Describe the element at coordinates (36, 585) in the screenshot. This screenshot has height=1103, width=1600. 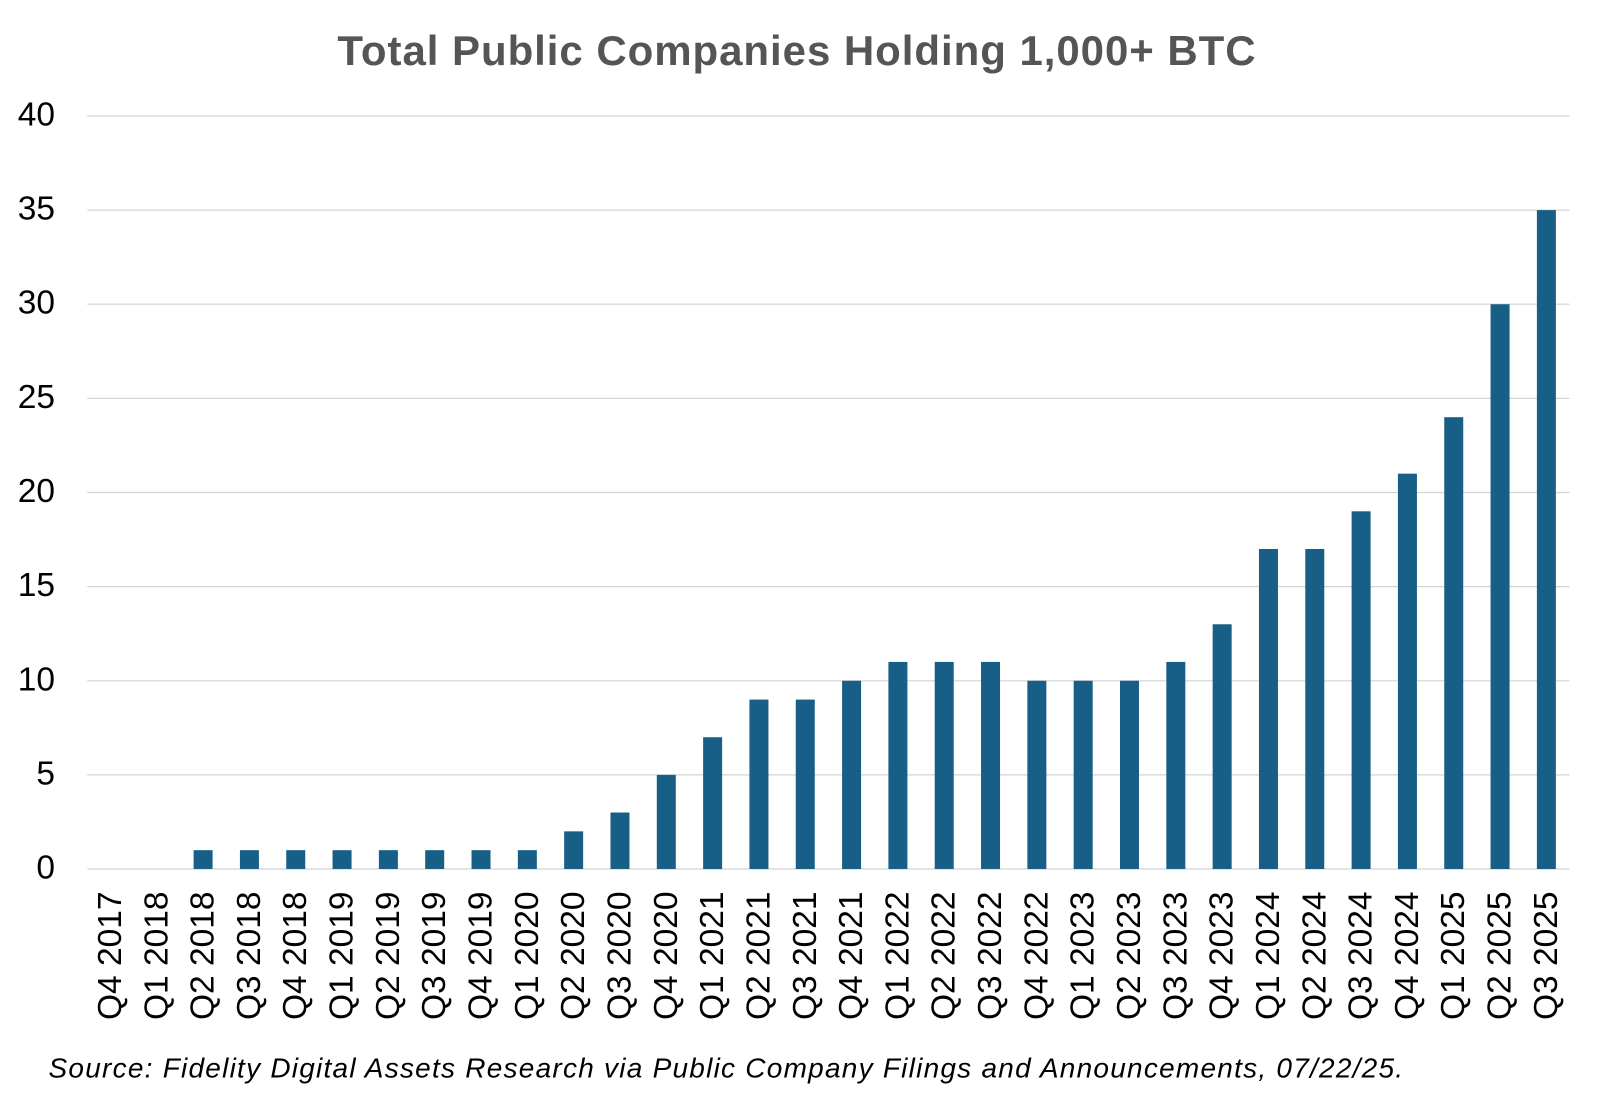
I see `svg-text: 15` at that location.